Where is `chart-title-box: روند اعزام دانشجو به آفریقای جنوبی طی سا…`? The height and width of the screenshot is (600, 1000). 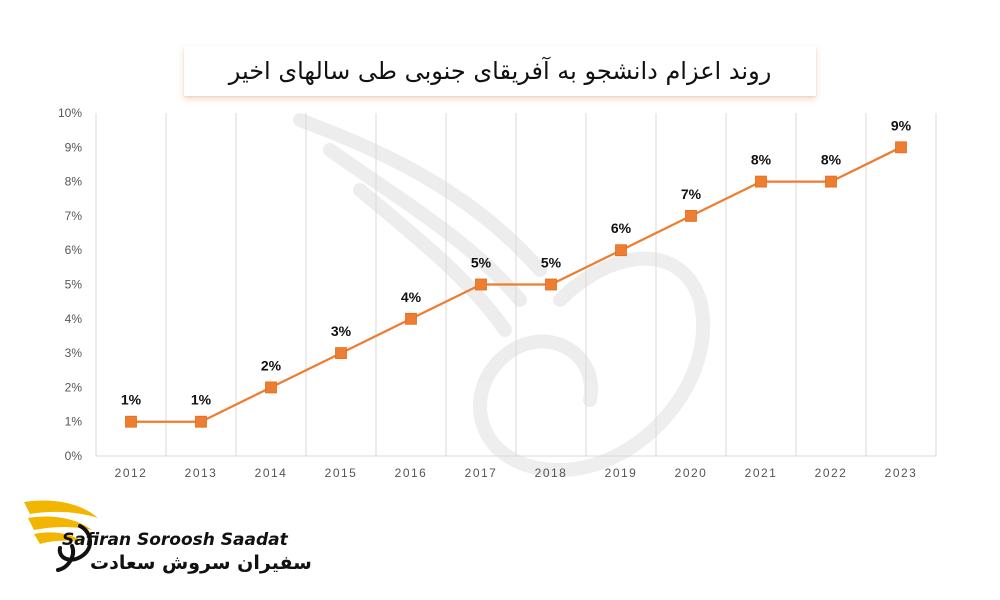 chart-title-box: روند اعزام دانشجو به آفریقای جنوبی طی سا… is located at coordinates (500, 71).